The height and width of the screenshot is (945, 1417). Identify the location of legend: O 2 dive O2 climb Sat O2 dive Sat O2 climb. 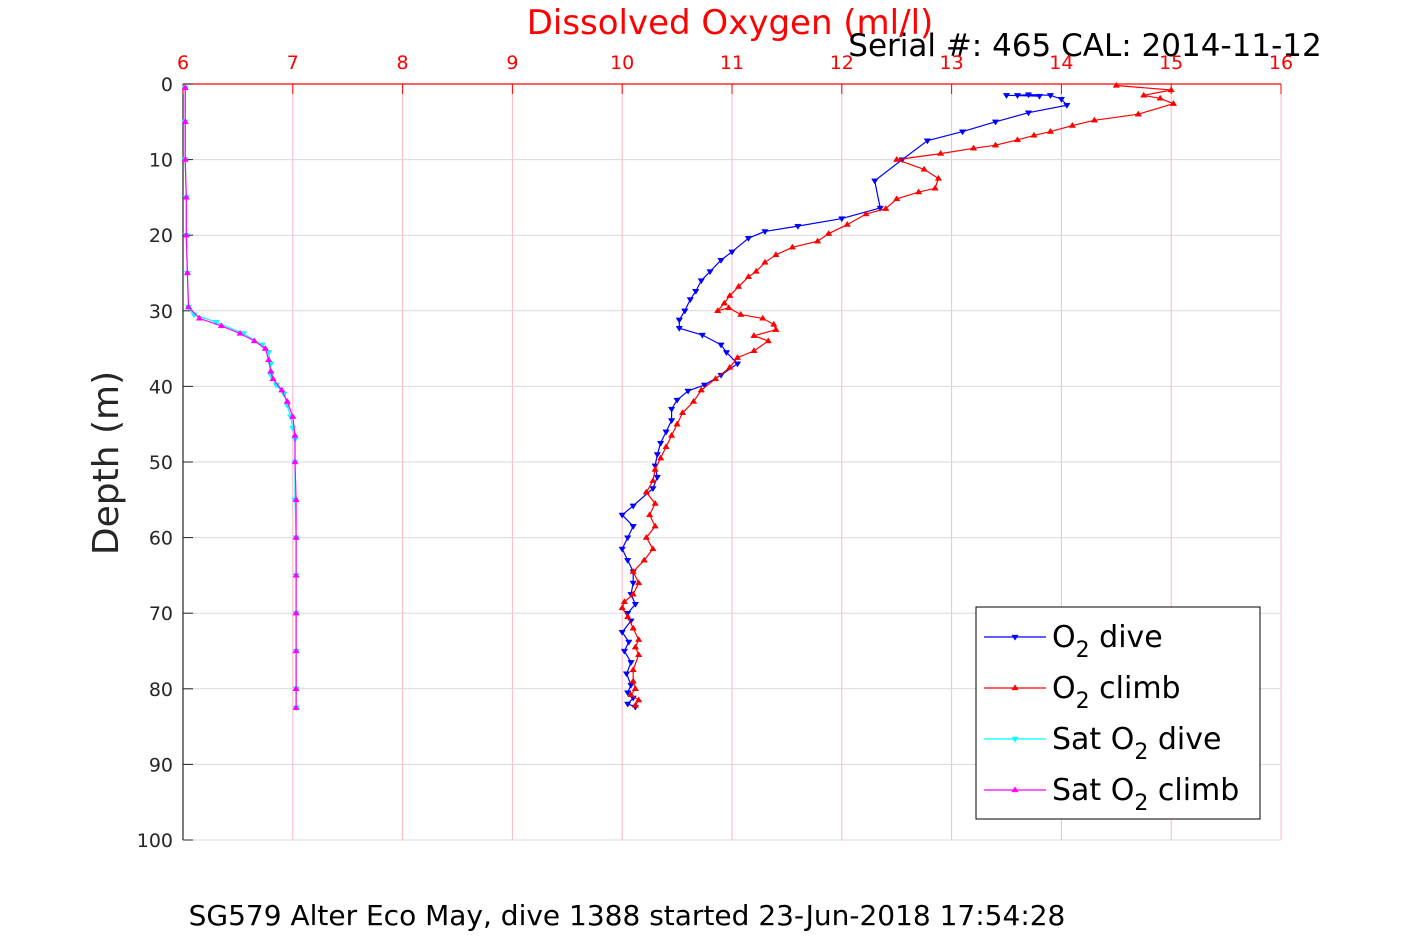
(1118, 713).